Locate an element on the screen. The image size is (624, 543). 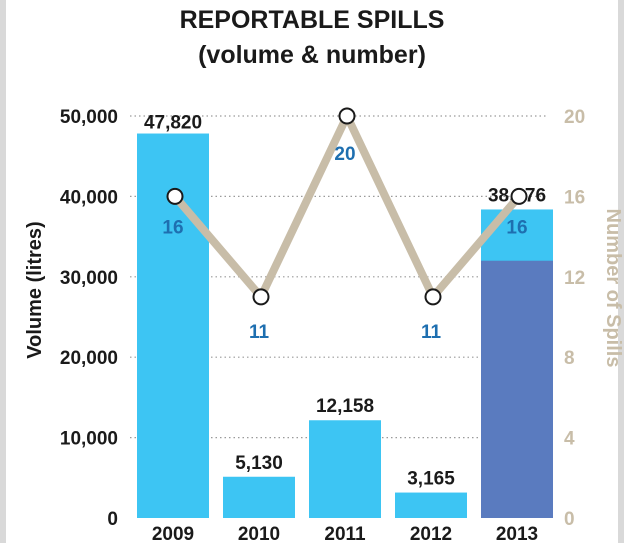
left-tick-label: 50,000 is located at coordinates (89, 117).